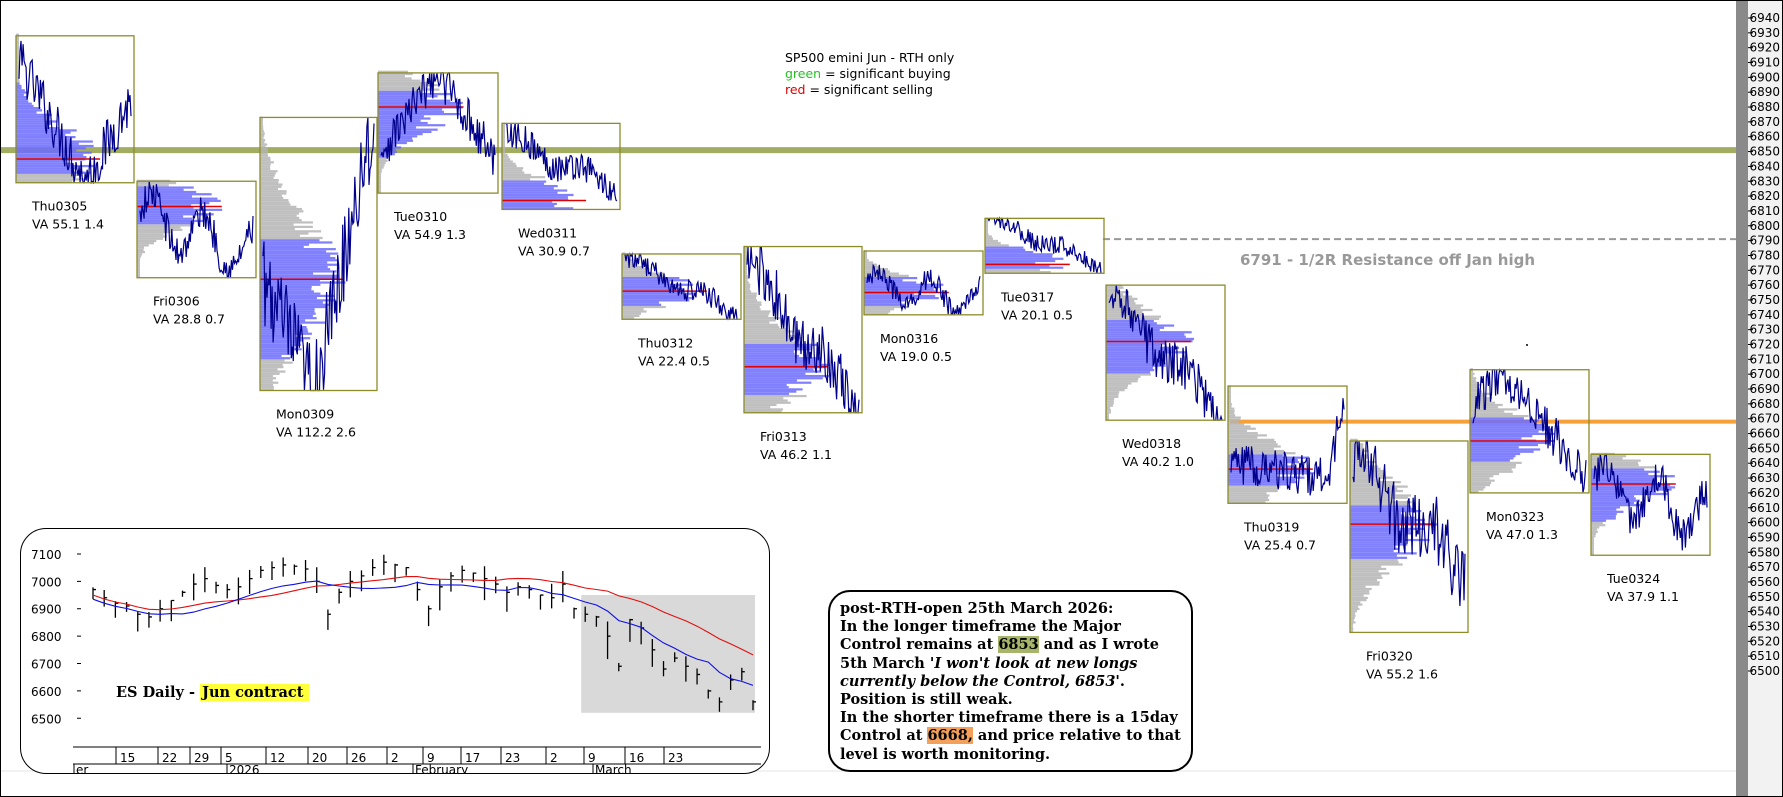 The width and height of the screenshot is (1783, 797). I want to click on inset-y-label: 6800, so click(46, 637).